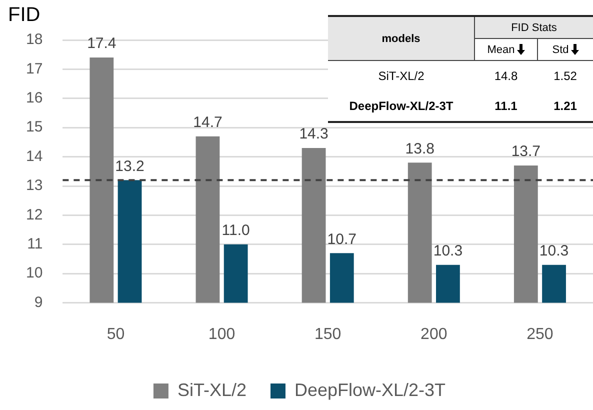 The height and width of the screenshot is (410, 593). Describe the element at coordinates (506, 76) in the screenshot. I see `annotation: 14.8` at that location.